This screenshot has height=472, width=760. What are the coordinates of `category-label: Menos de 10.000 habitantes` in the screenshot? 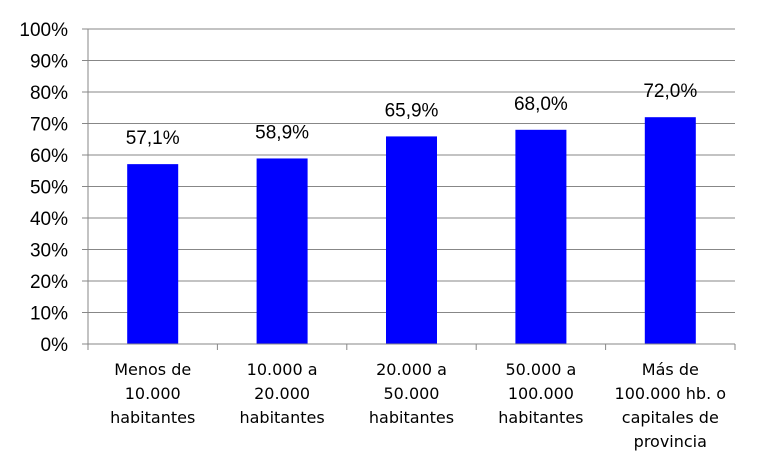 It's located at (152, 393).